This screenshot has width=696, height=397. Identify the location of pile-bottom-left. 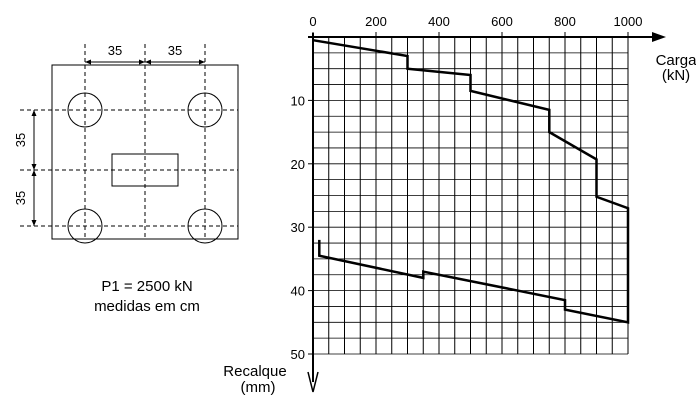
(85, 226).